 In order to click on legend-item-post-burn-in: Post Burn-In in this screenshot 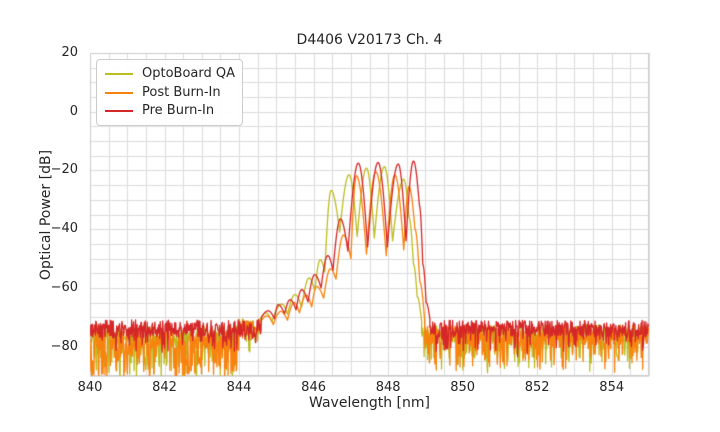, I will do `click(170, 93)`.